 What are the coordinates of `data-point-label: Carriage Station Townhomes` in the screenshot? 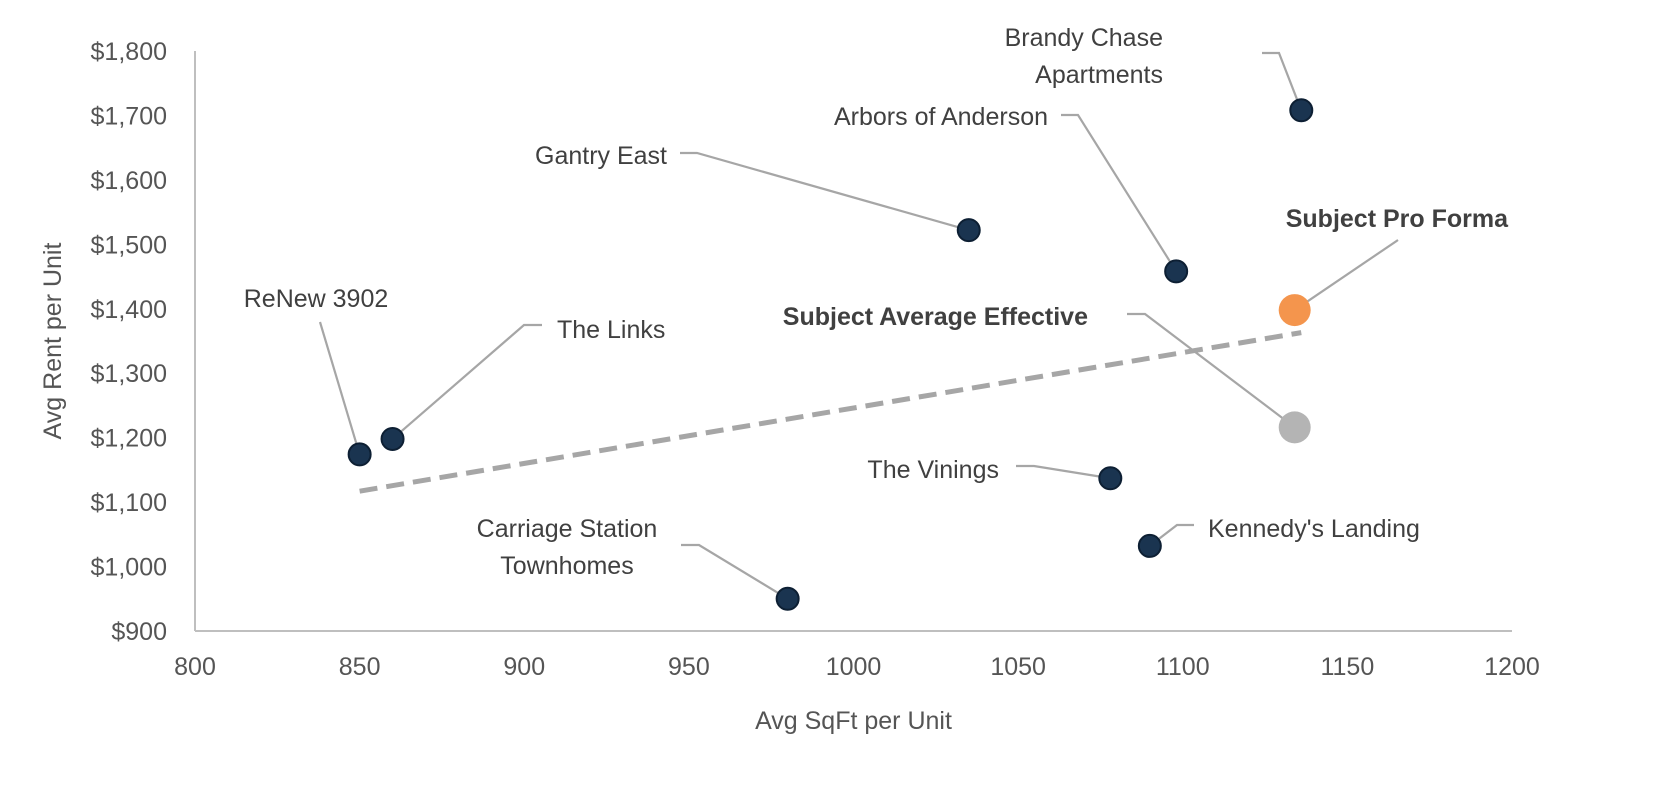 It's located at (567, 547).